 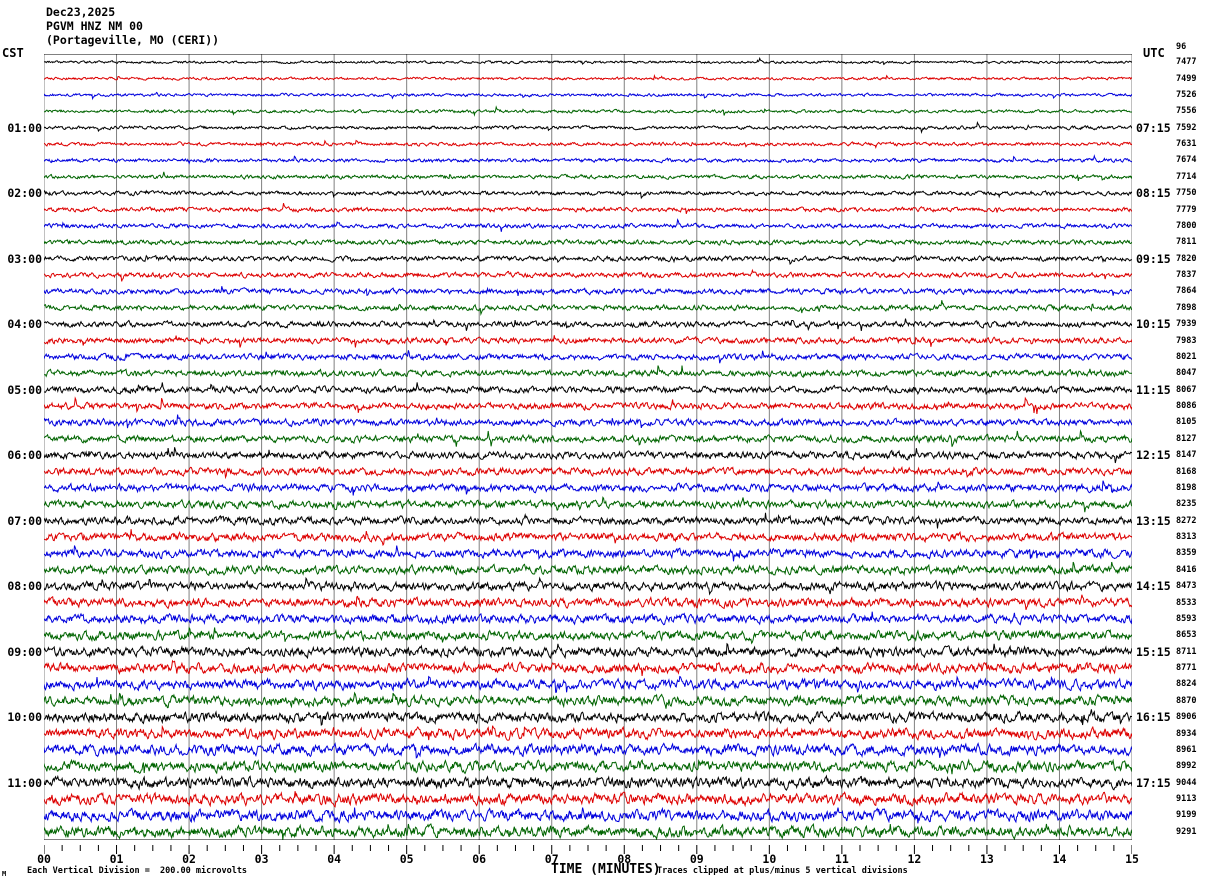 I want to click on trace-amplitude-label: 8934, so click(x=1186, y=733).